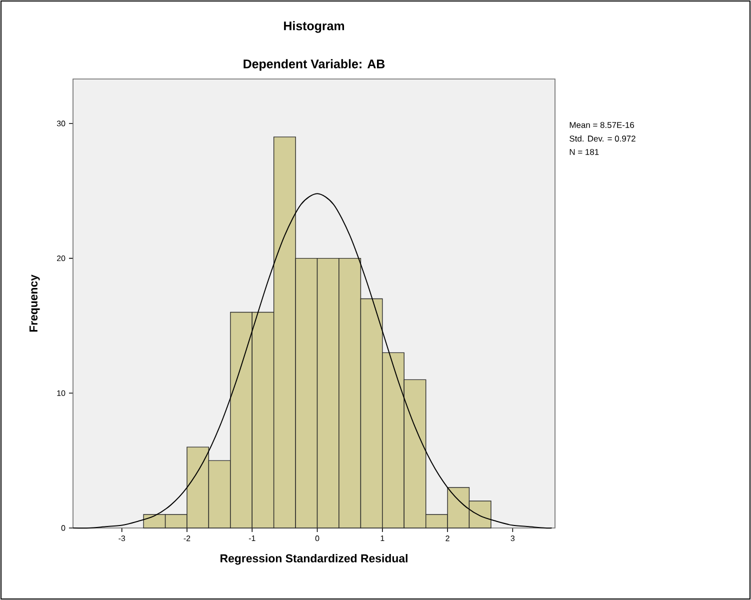  I want to click on x-axis-title: Regression Standardized Residual, so click(314, 559).